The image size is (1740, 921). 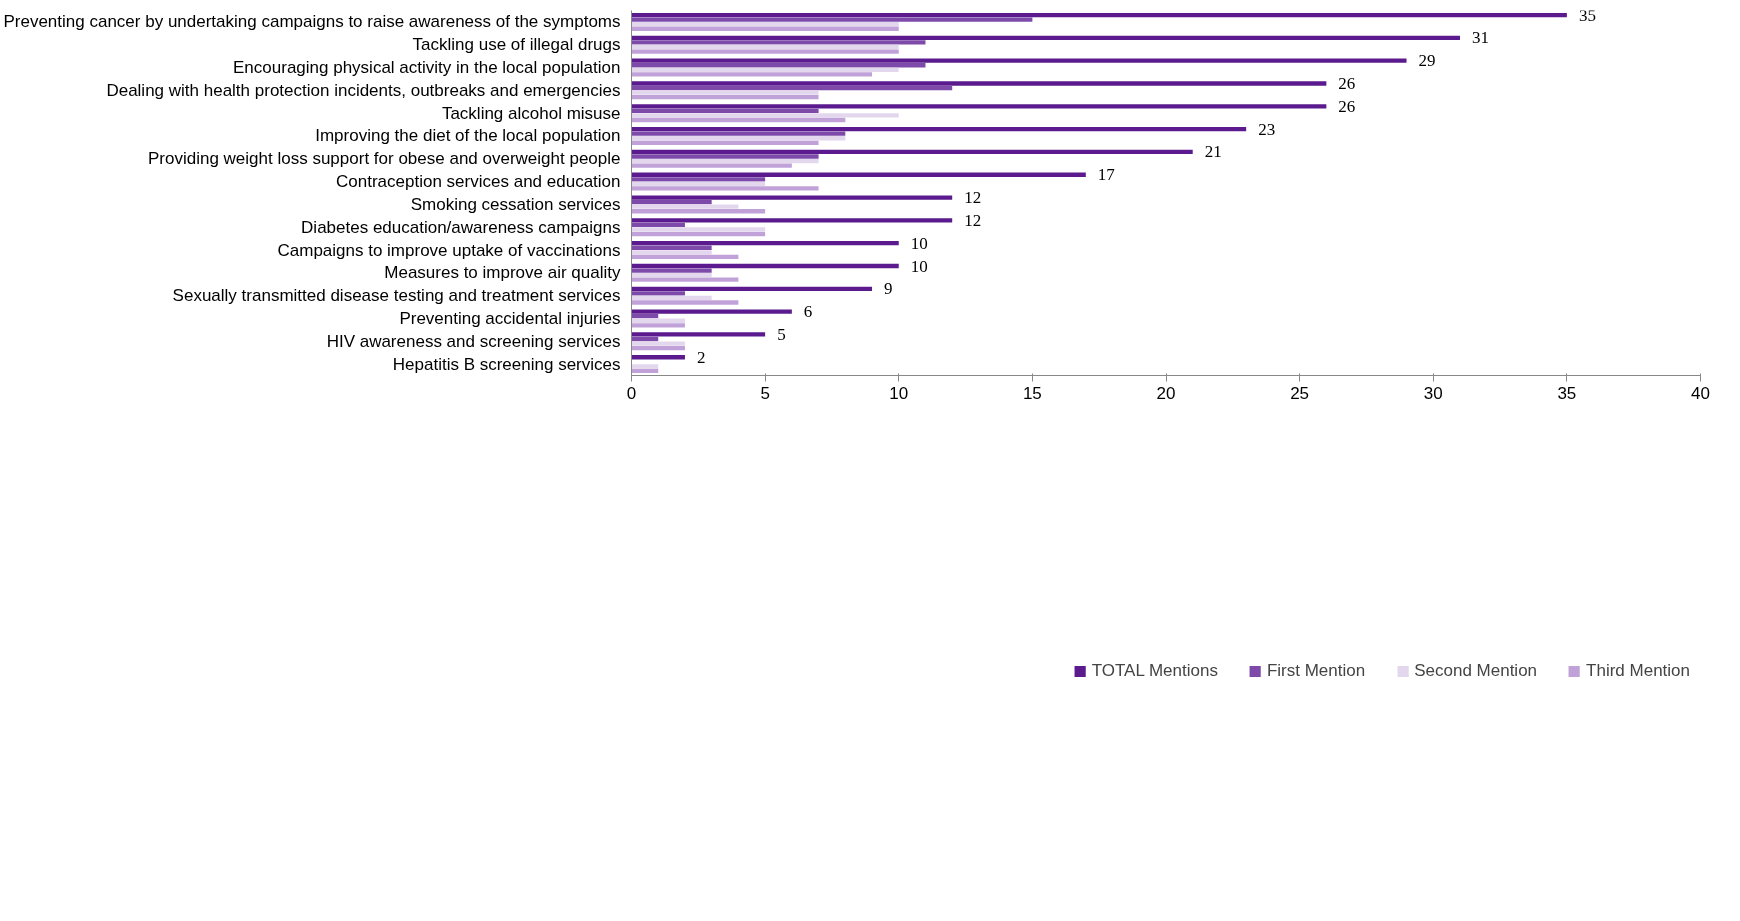 What do you see at coordinates (1567, 393) in the screenshot?
I see `x-tick-label: 35` at bounding box center [1567, 393].